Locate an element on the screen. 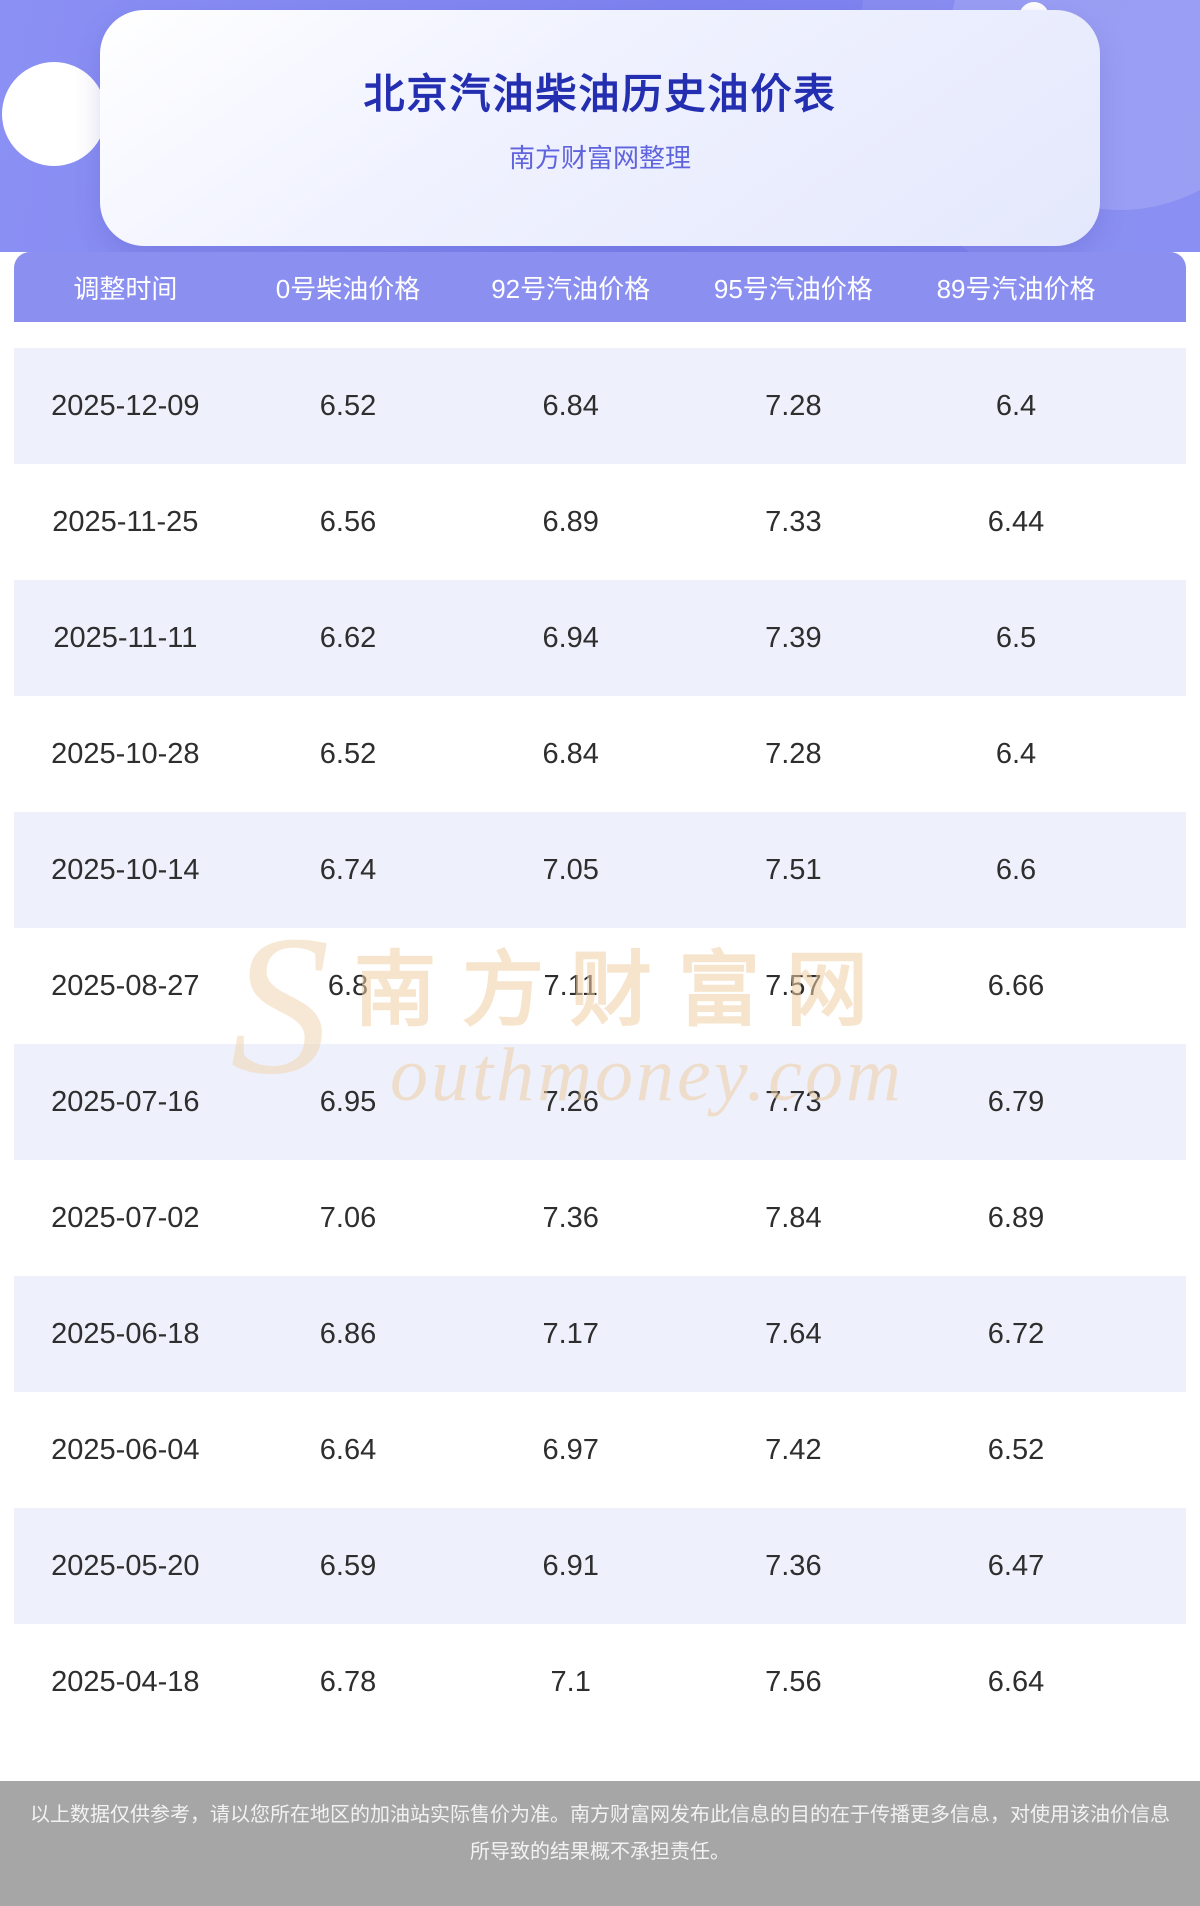 This screenshot has width=1200, height=1906. page-header: 北京汽油柴油历史油价表 南方财富网整理 is located at coordinates (600, 126).